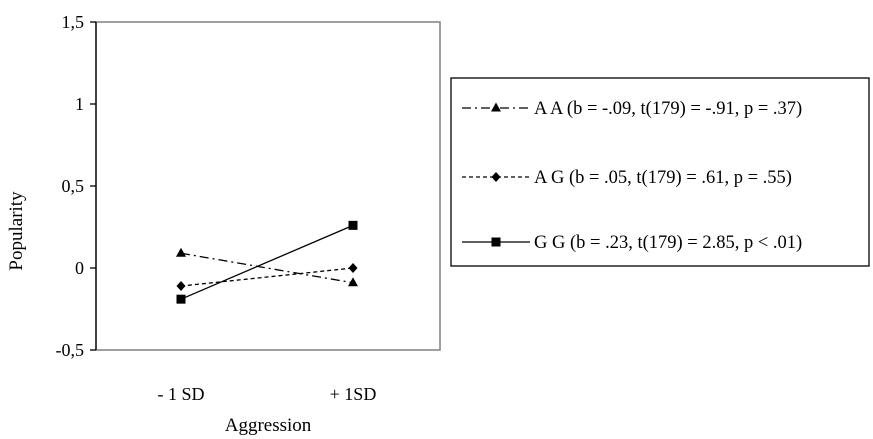 This screenshot has width=873, height=439. I want to click on y-tick-label: 0,5, so click(73, 186).